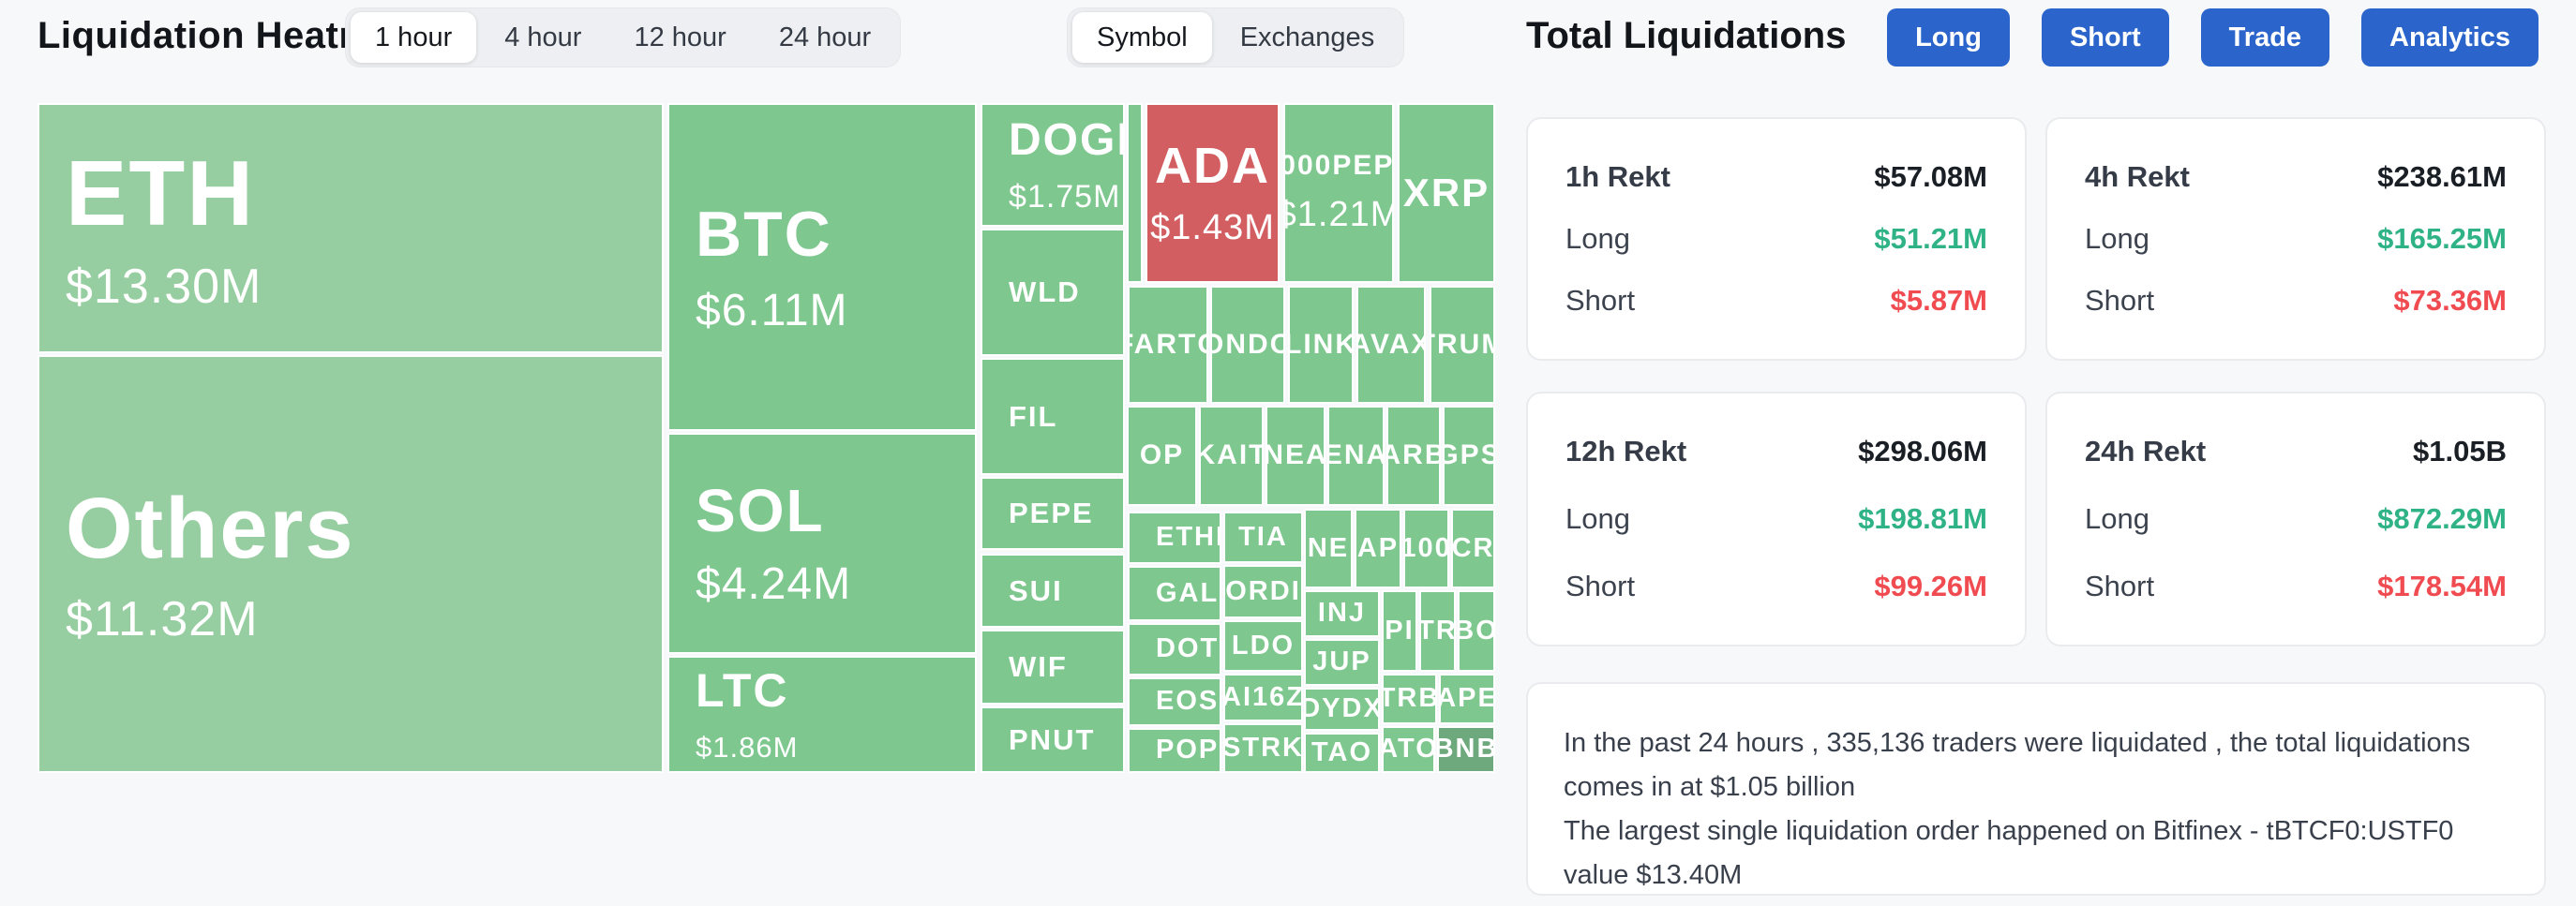  What do you see at coordinates (1378, 548) in the screenshot?
I see `treemap-cell-ap: AP` at bounding box center [1378, 548].